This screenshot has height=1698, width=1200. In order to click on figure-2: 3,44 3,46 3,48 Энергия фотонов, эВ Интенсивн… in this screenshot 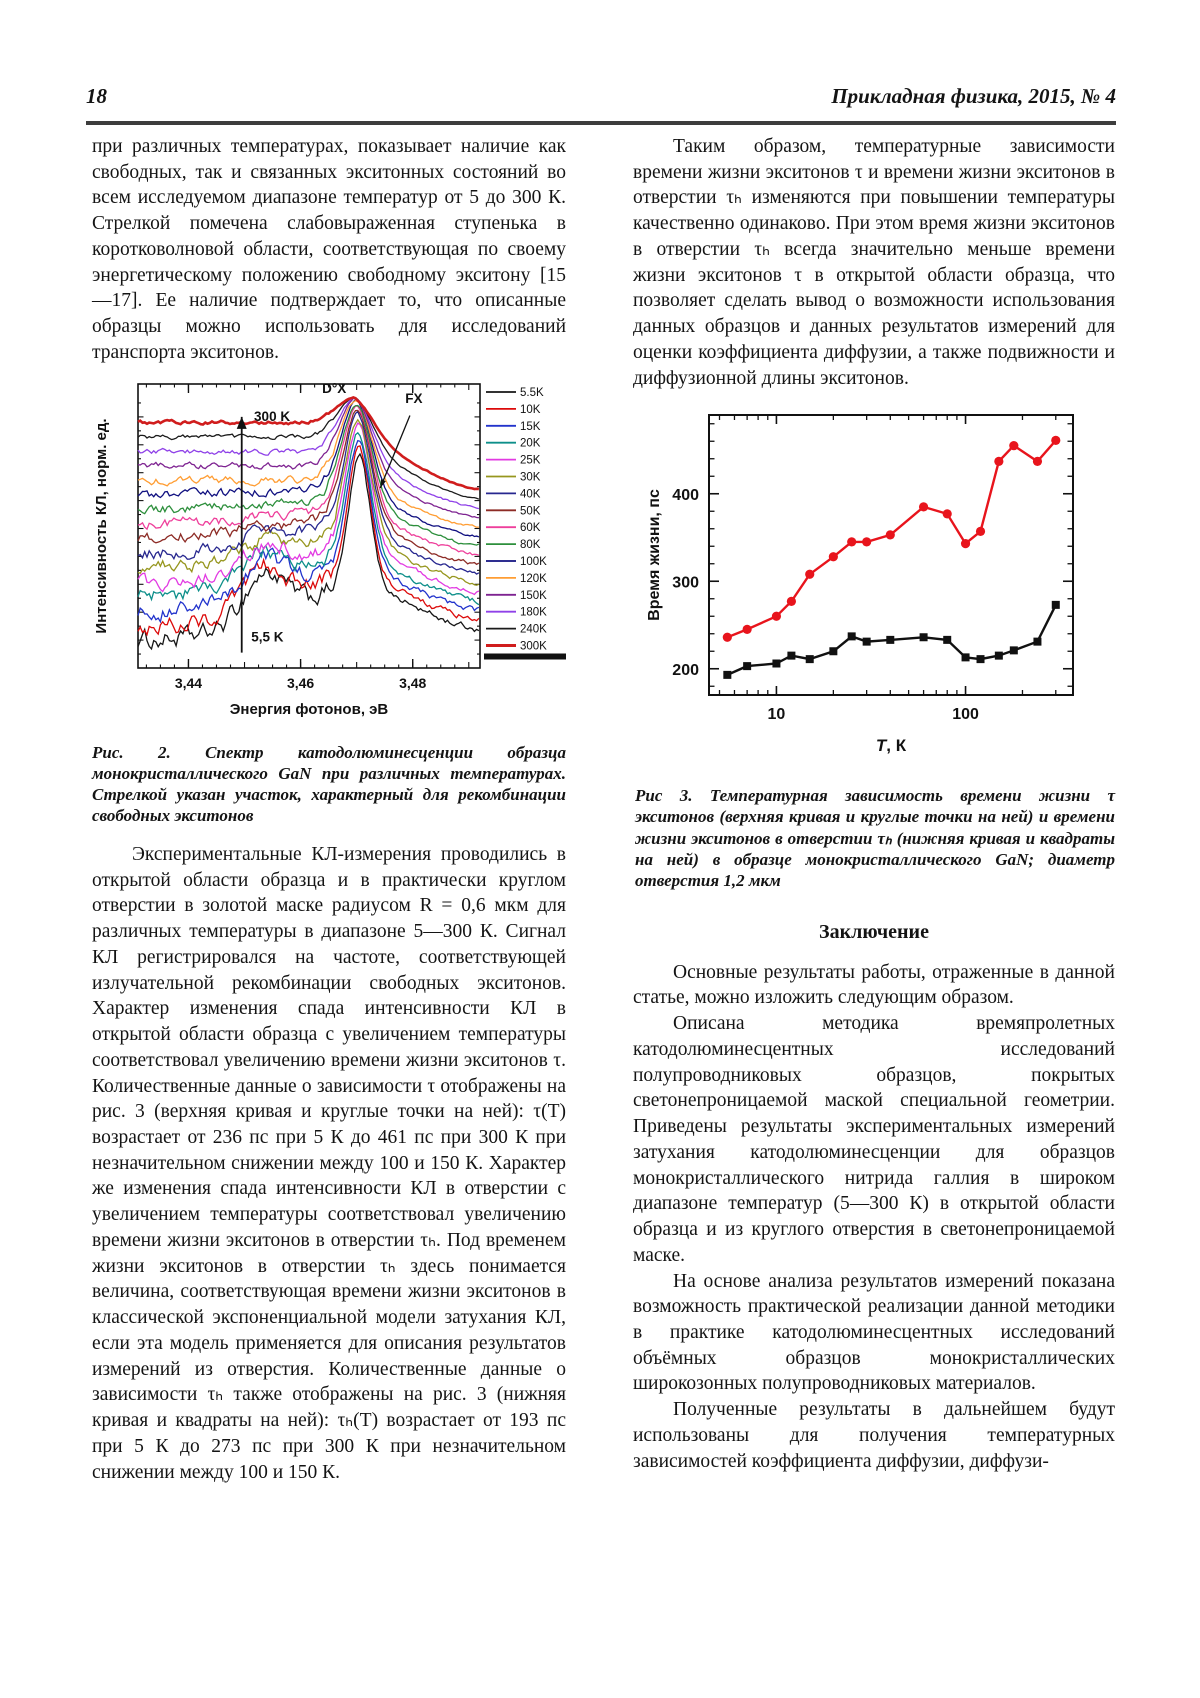, I will do `click(329, 601)`.